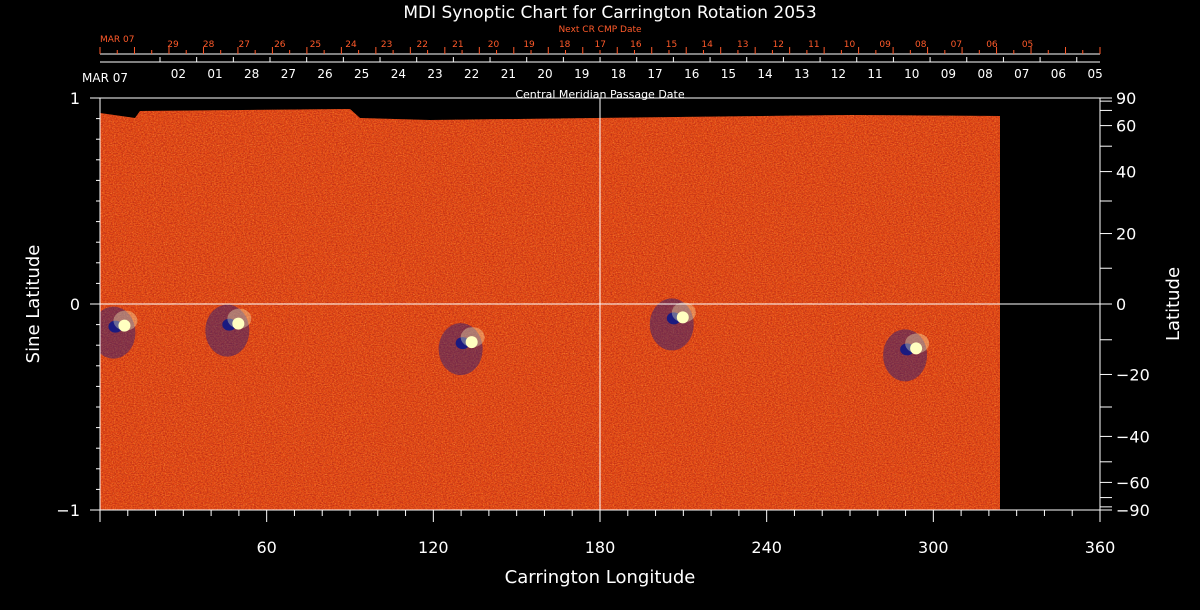 The image size is (1200, 610). What do you see at coordinates (433, 547) in the screenshot?
I see `x-tick-label: 120` at bounding box center [433, 547].